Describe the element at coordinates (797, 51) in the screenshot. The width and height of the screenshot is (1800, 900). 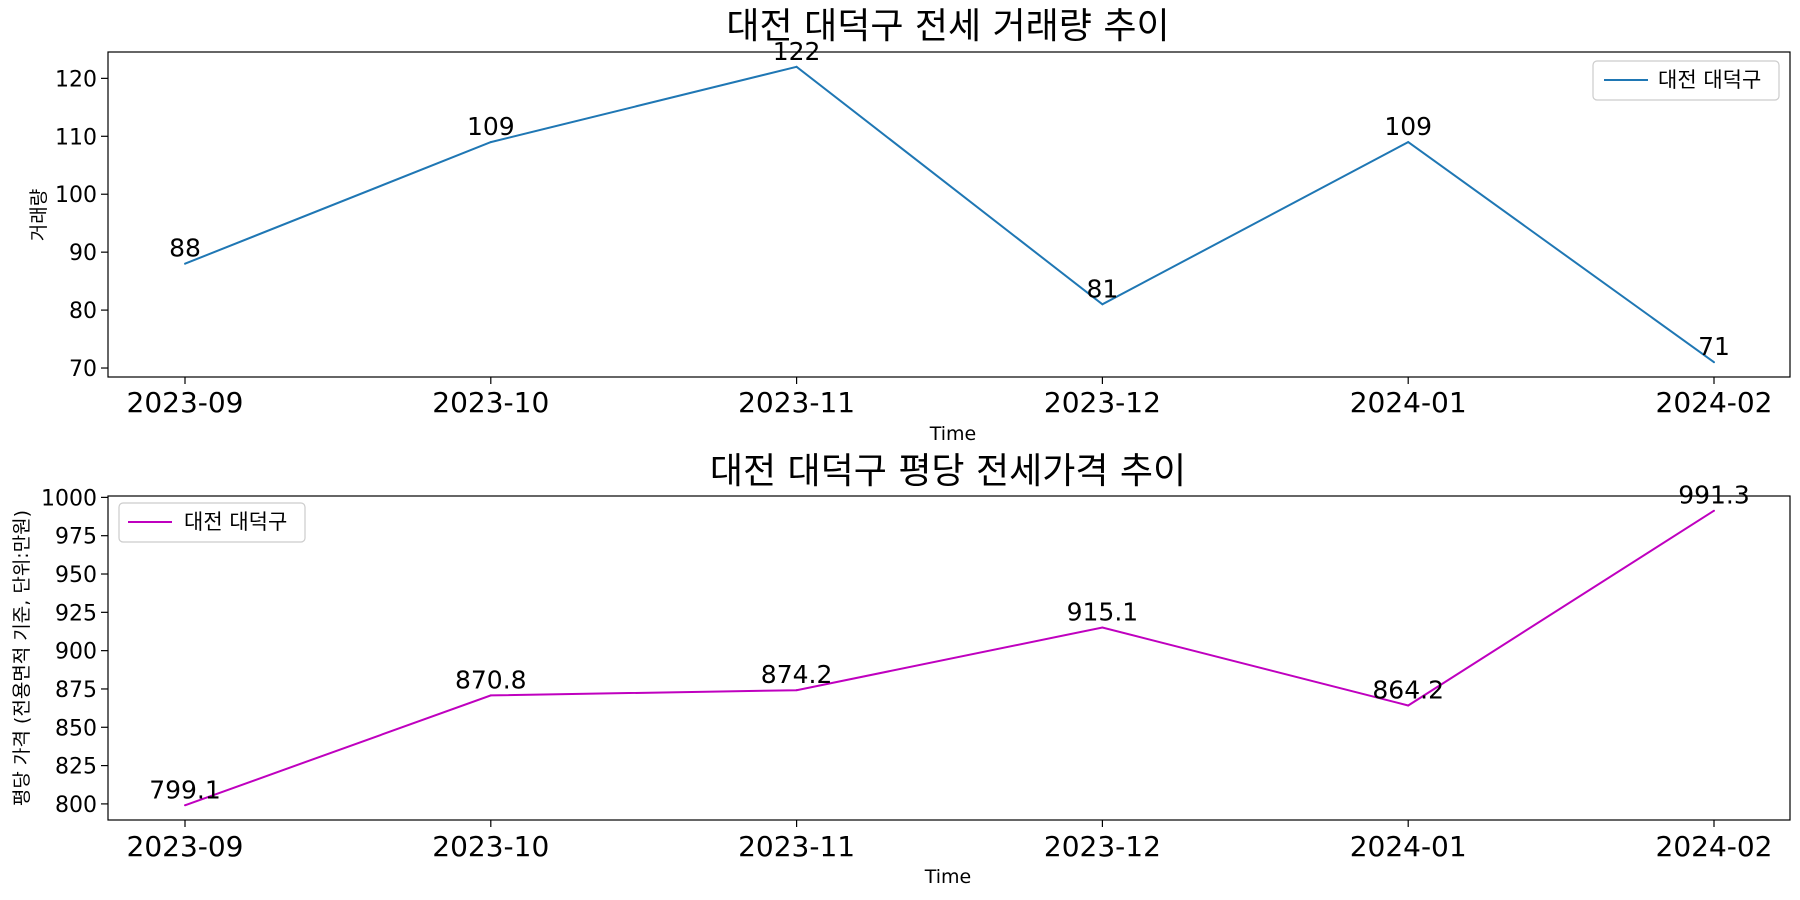
I see `volume-data-label: 122` at that location.